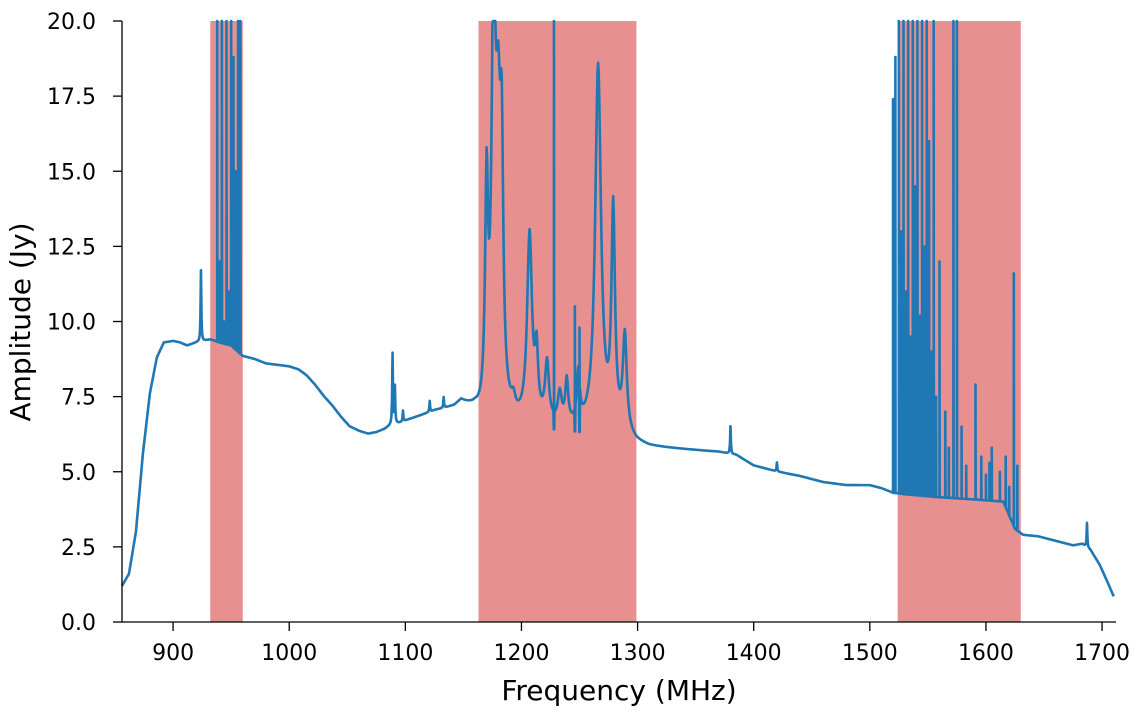 This screenshot has width=1143, height=712. Describe the element at coordinates (71, 22) in the screenshot. I see `y-tick-label: 20.0` at that location.